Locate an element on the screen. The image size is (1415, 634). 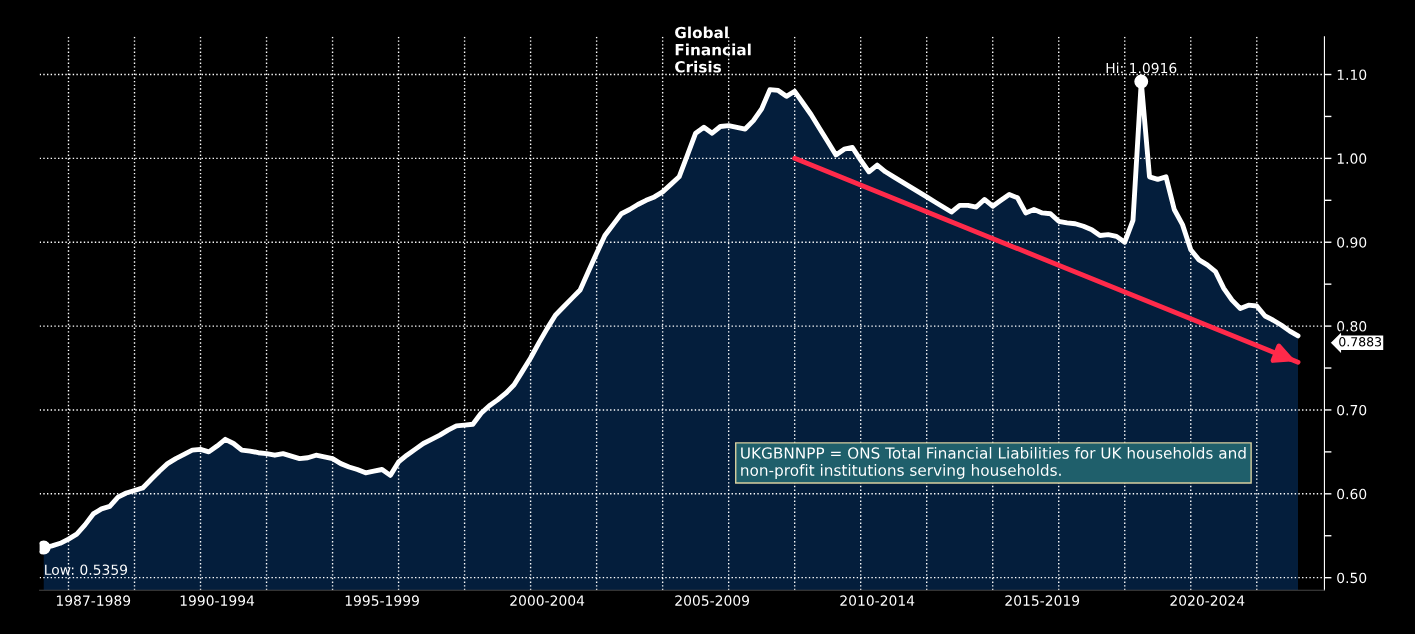
x-tick-label: 2015-2019 is located at coordinates (1042, 600).